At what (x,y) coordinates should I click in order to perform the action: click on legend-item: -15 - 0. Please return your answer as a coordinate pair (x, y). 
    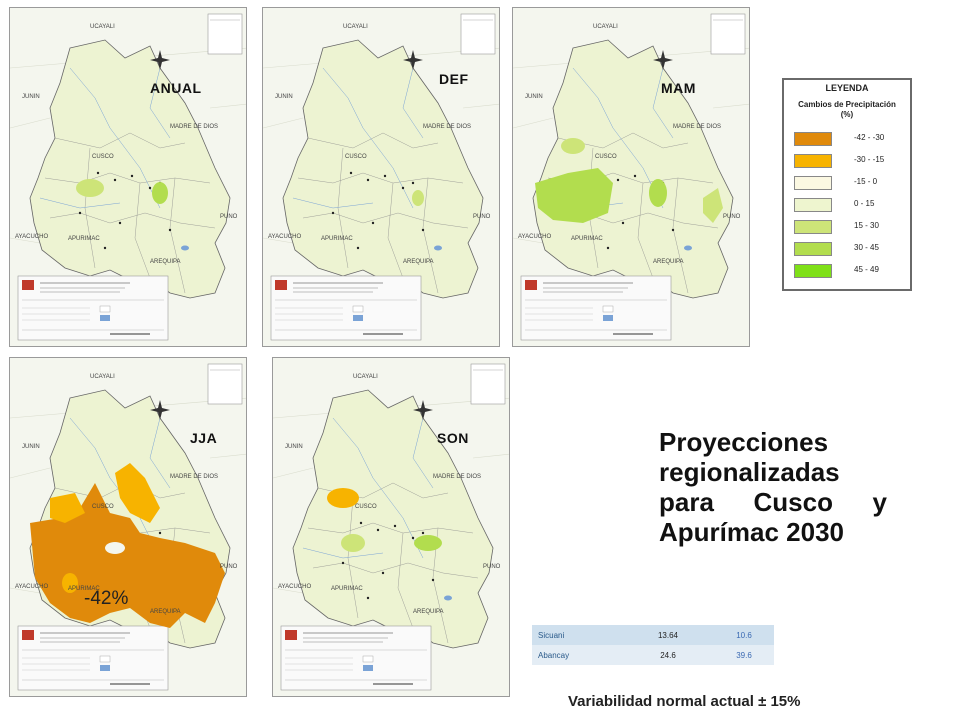
    Looking at the image, I should click on (851, 183).